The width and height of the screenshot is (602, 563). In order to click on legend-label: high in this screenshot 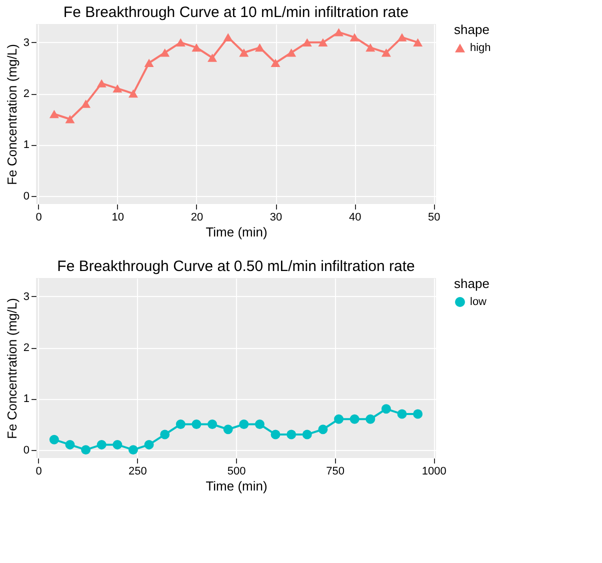, I will do `click(480, 48)`.